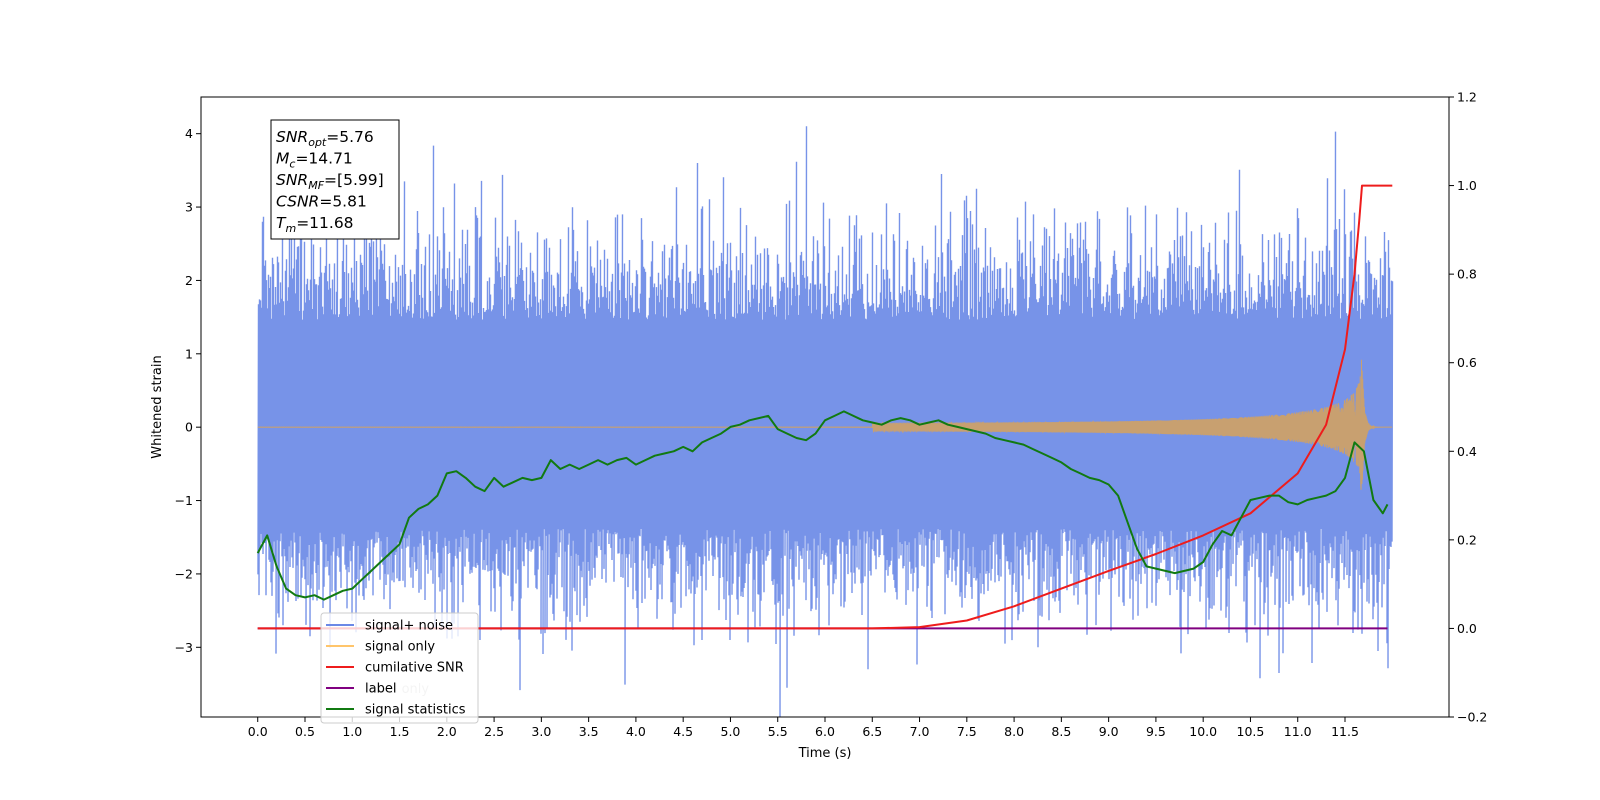 This screenshot has height=800, width=1600. Describe the element at coordinates (315, 224) in the screenshot. I see `annotation-line: Tm=11.68` at that location.